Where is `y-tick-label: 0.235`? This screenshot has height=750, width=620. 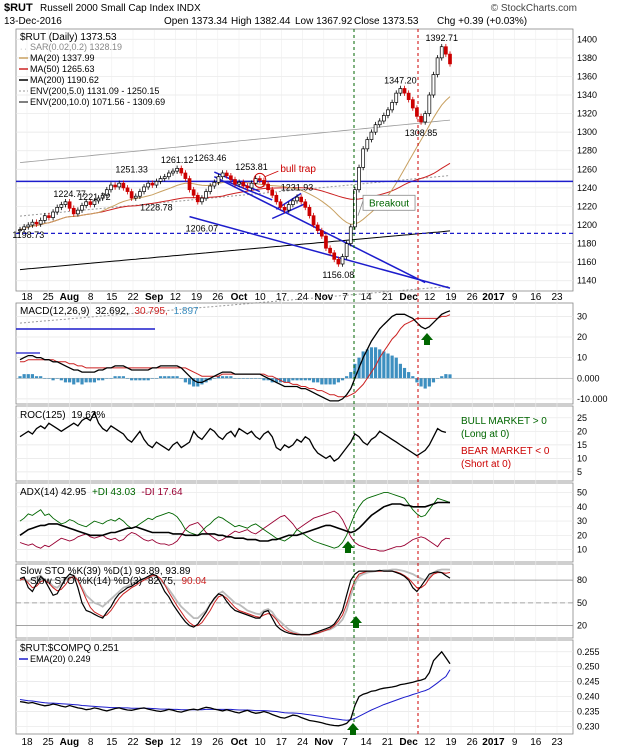
y-tick-label: 0.235 is located at coordinates (588, 711).